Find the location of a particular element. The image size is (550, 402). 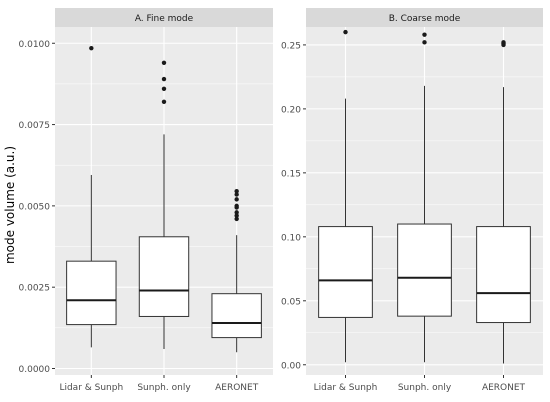

y-tick-label: 0.20 is located at coordinates (291, 110).